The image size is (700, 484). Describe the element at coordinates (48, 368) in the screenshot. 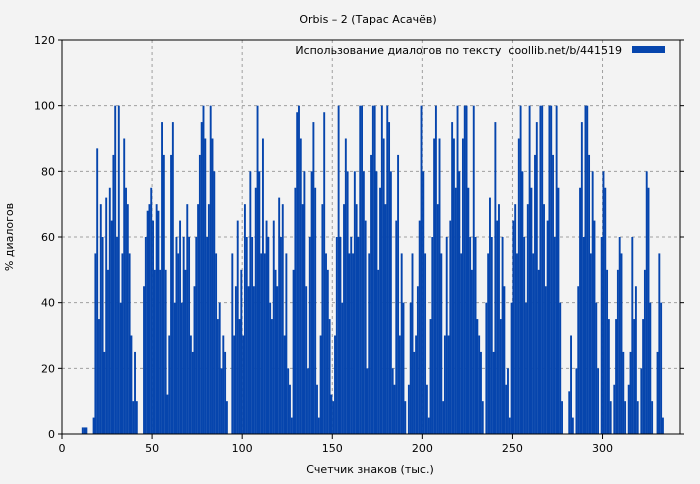

I see `y-tick-label: 20` at that location.